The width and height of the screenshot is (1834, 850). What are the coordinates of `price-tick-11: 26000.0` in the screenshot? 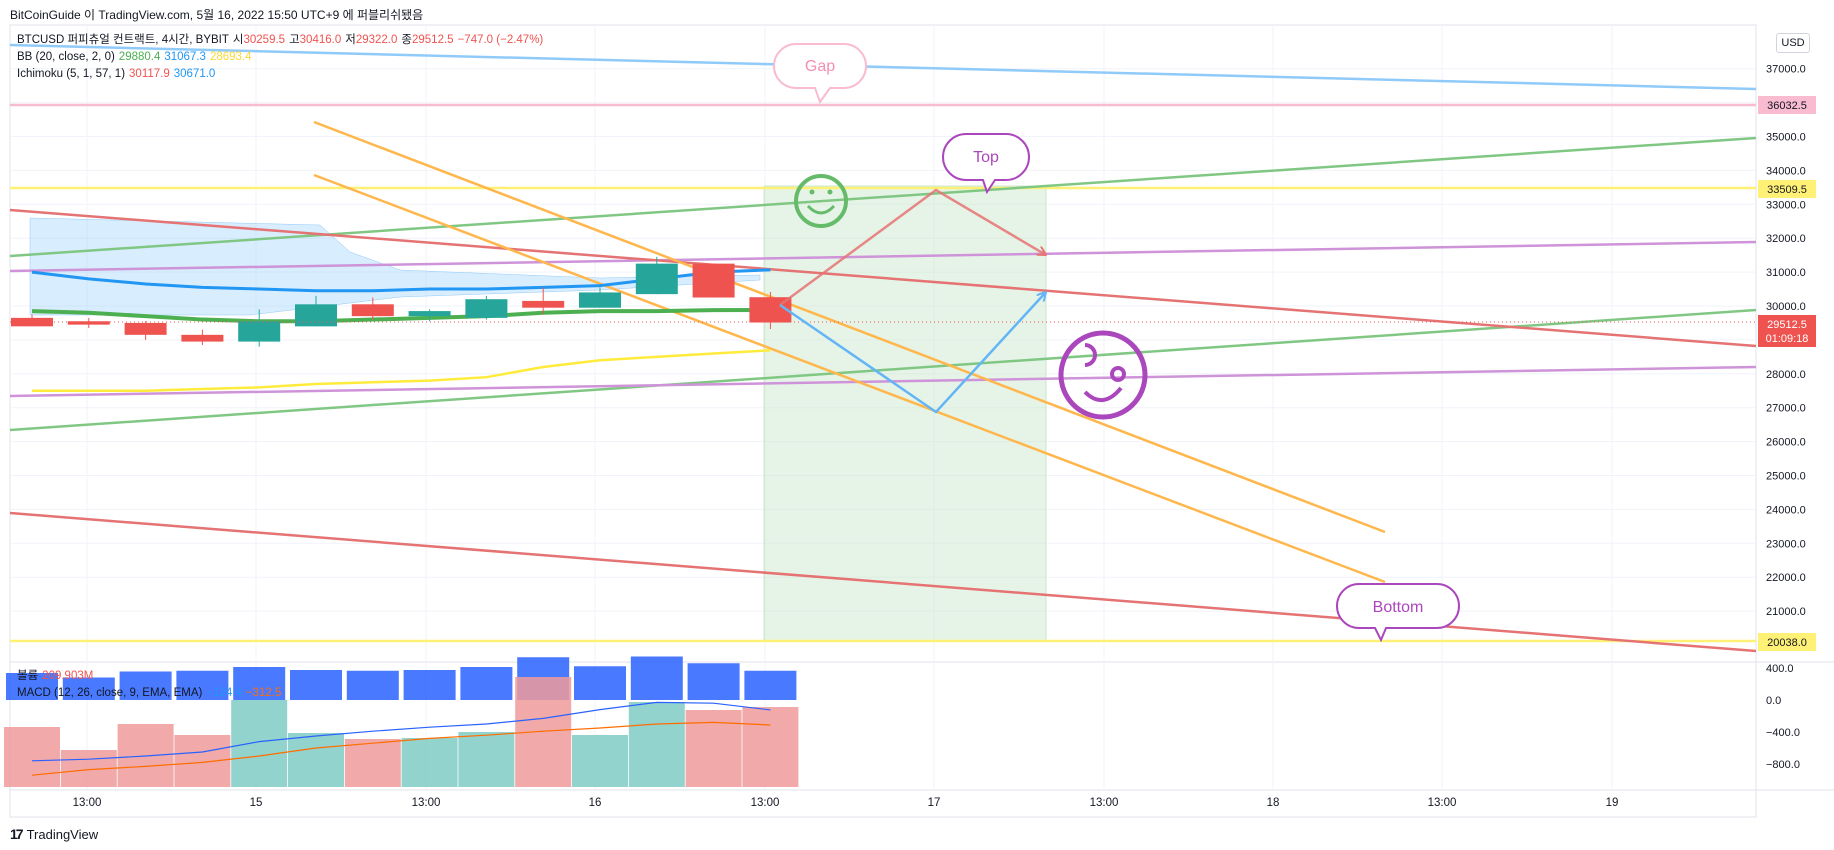 It's located at (1786, 443).